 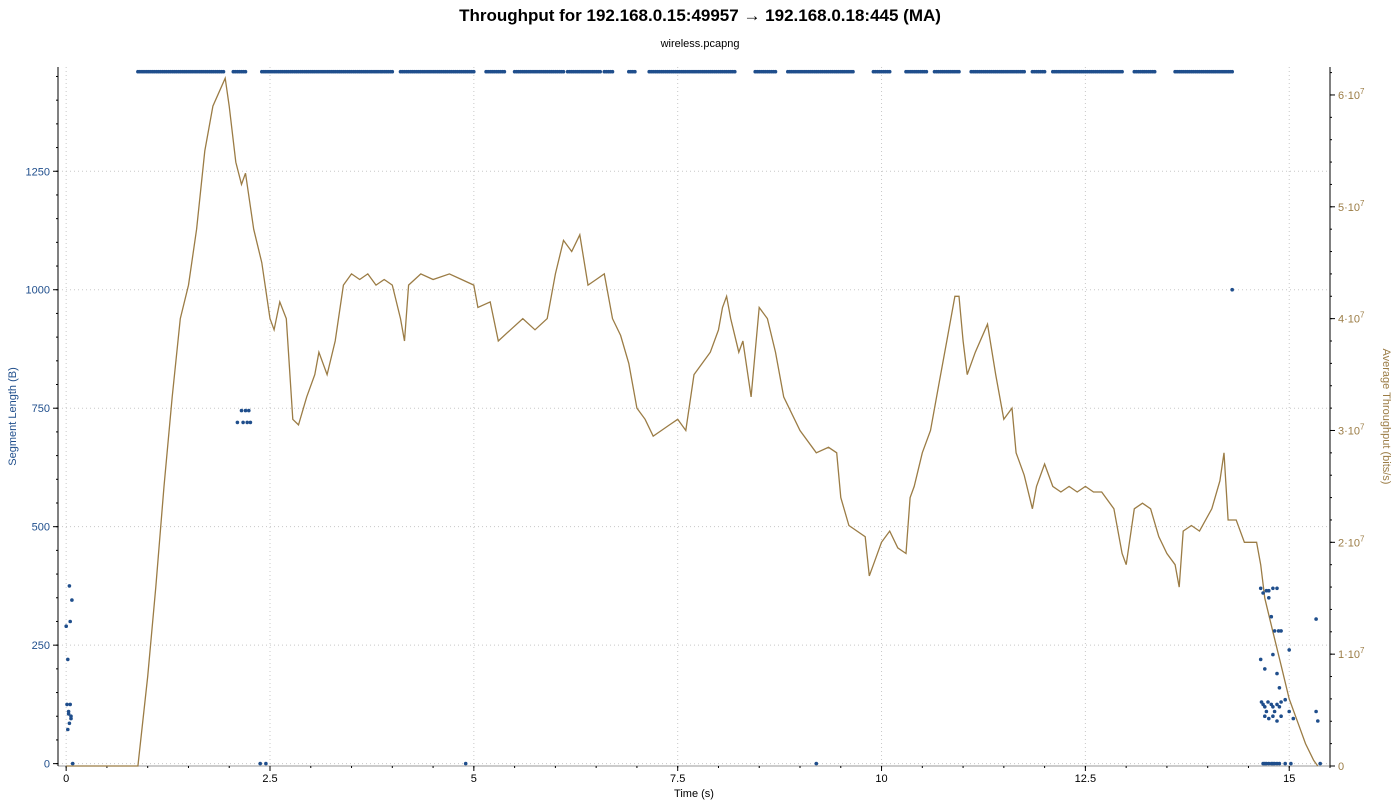 What do you see at coordinates (38, 291) in the screenshot?
I see `y-left-tick-label: 1000` at bounding box center [38, 291].